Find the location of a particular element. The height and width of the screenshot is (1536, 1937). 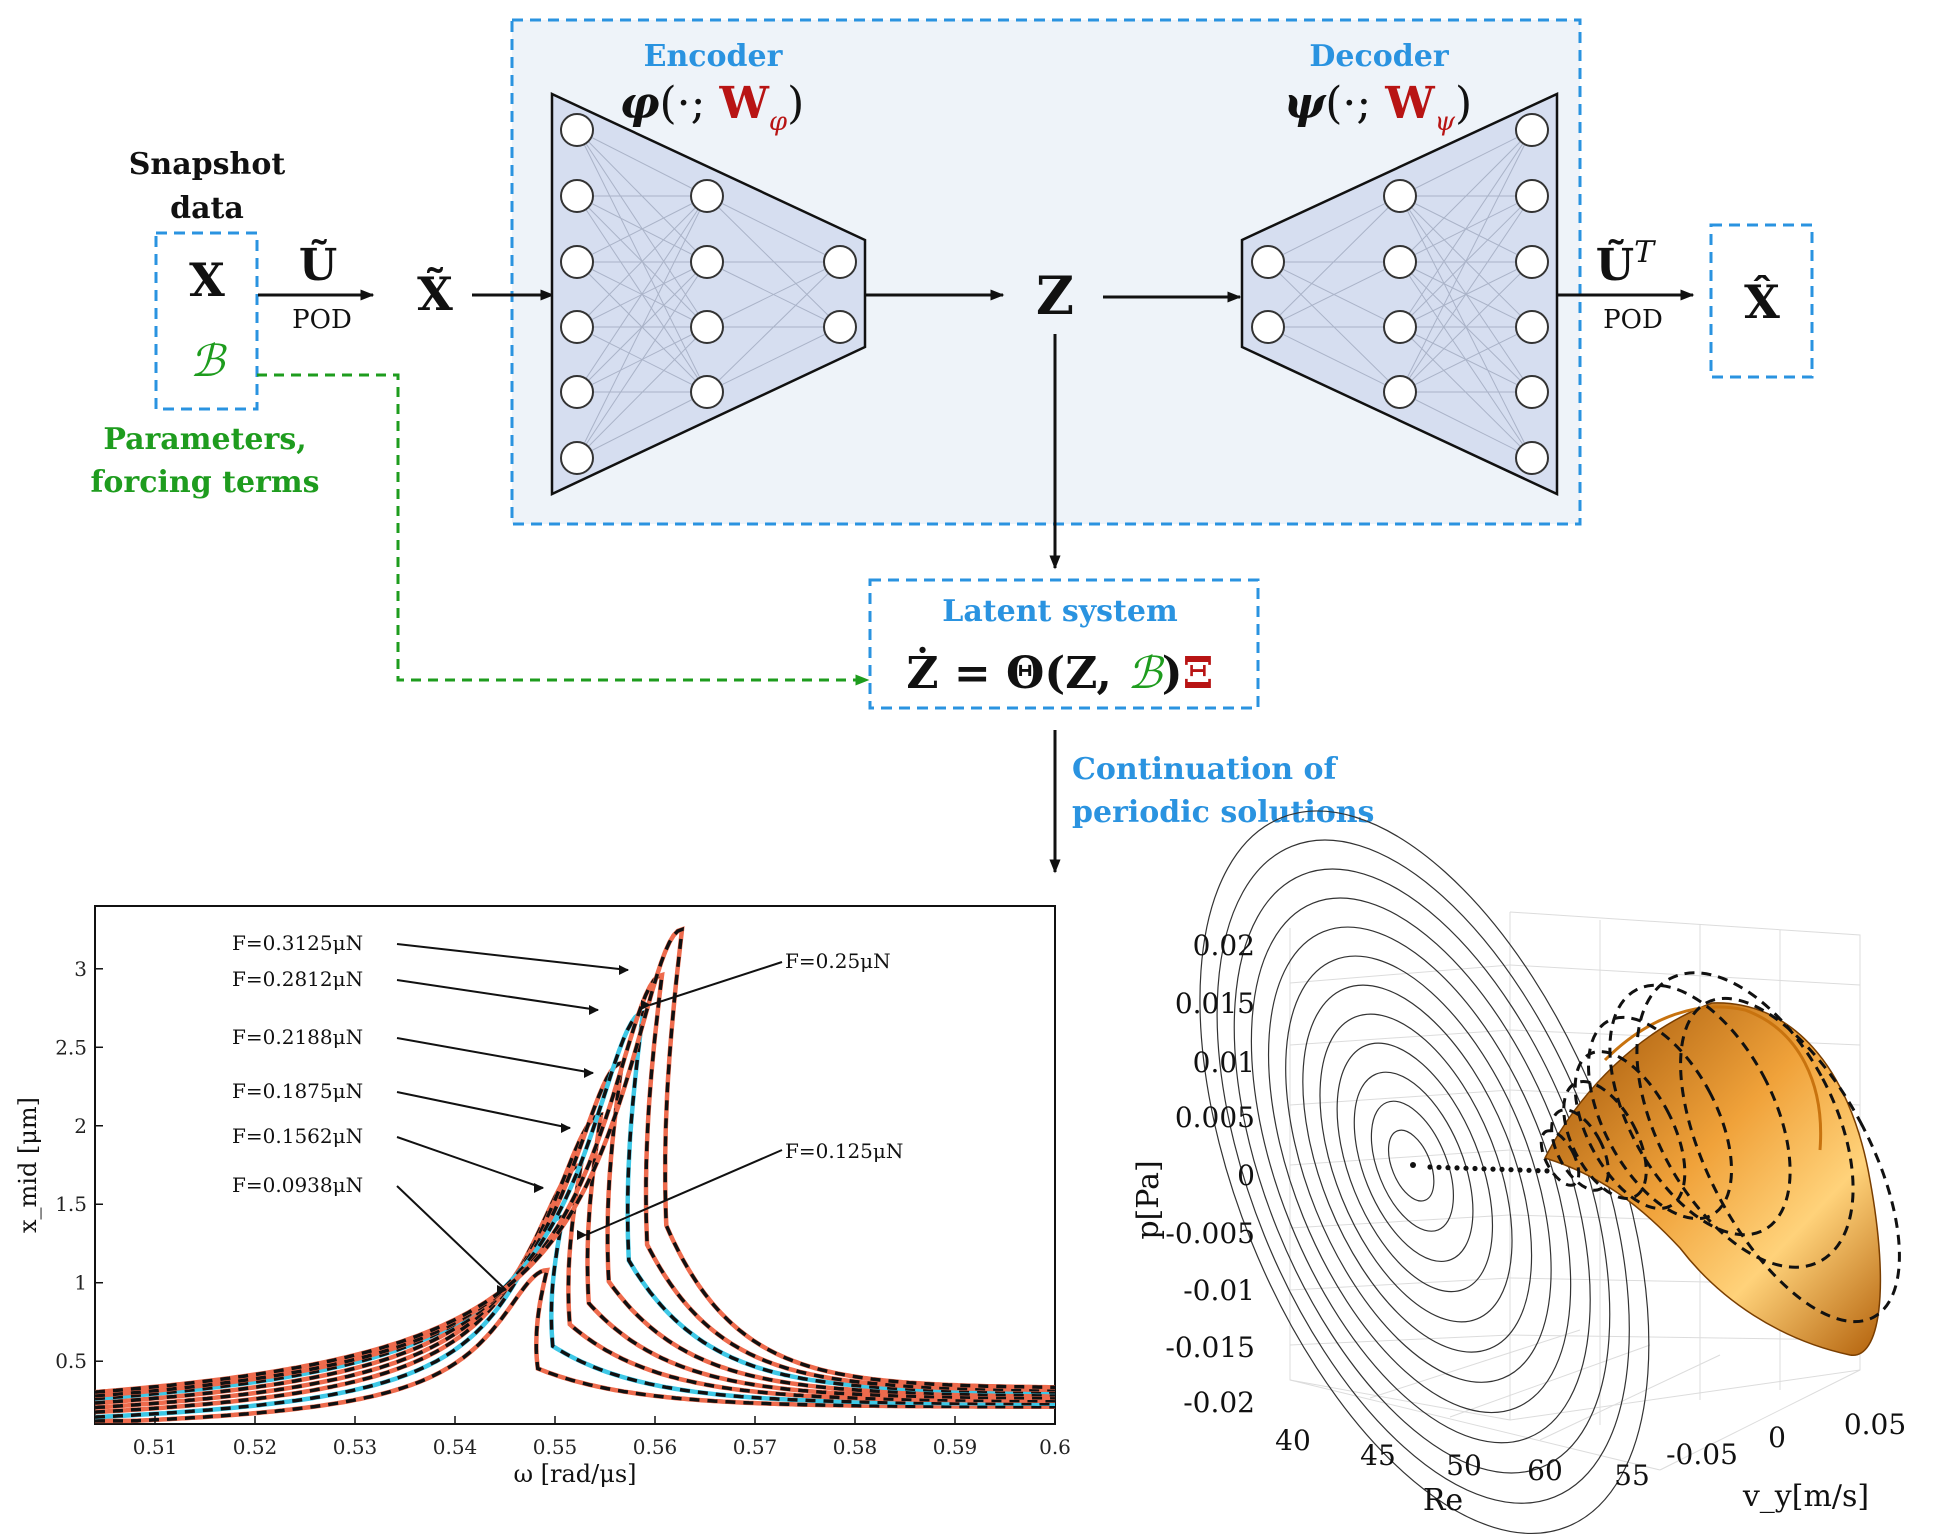

z-tick-label: -0.005 is located at coordinates (1210, 1233).